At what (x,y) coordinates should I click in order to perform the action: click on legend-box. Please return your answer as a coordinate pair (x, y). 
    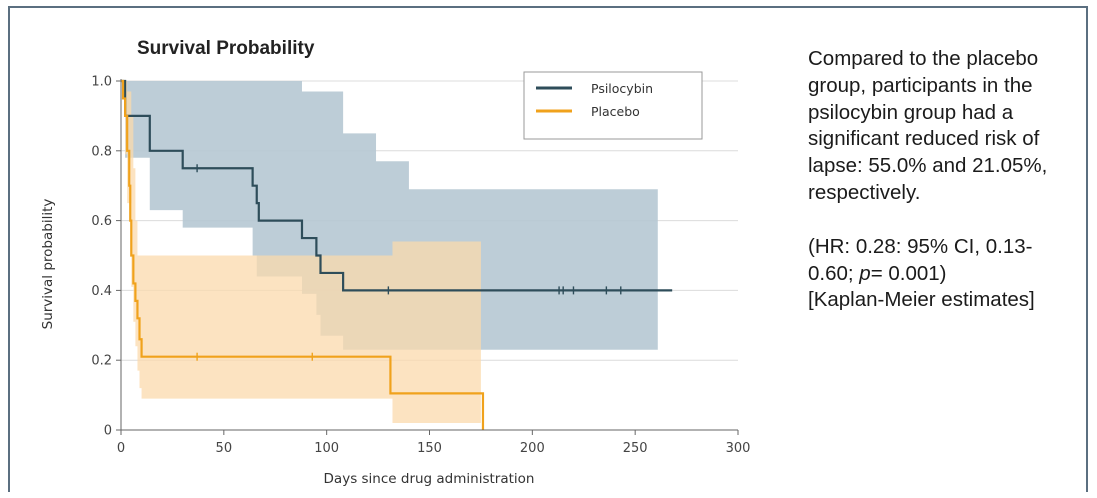
    Looking at the image, I should click on (613, 105).